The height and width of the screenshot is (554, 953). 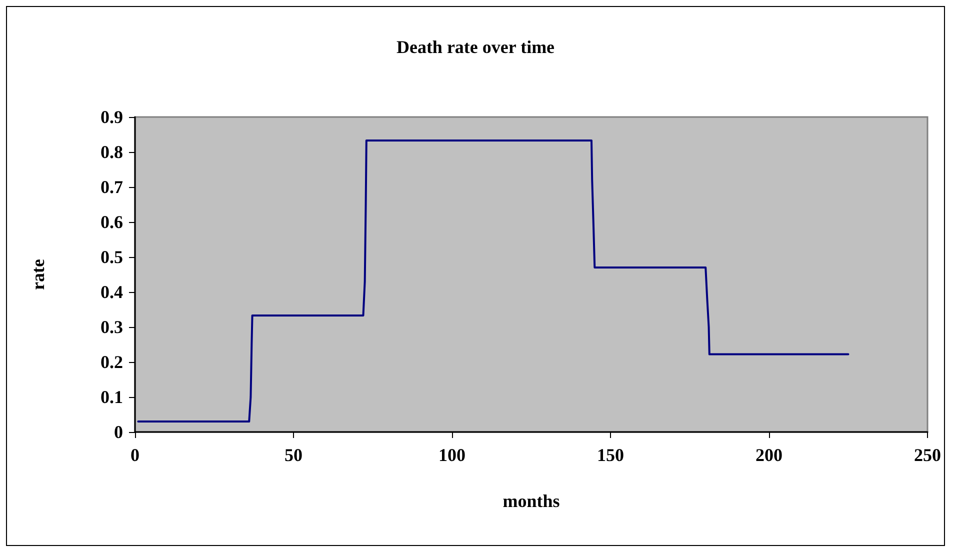 What do you see at coordinates (111, 117) in the screenshot?
I see `y-tick-label: 0.9` at bounding box center [111, 117].